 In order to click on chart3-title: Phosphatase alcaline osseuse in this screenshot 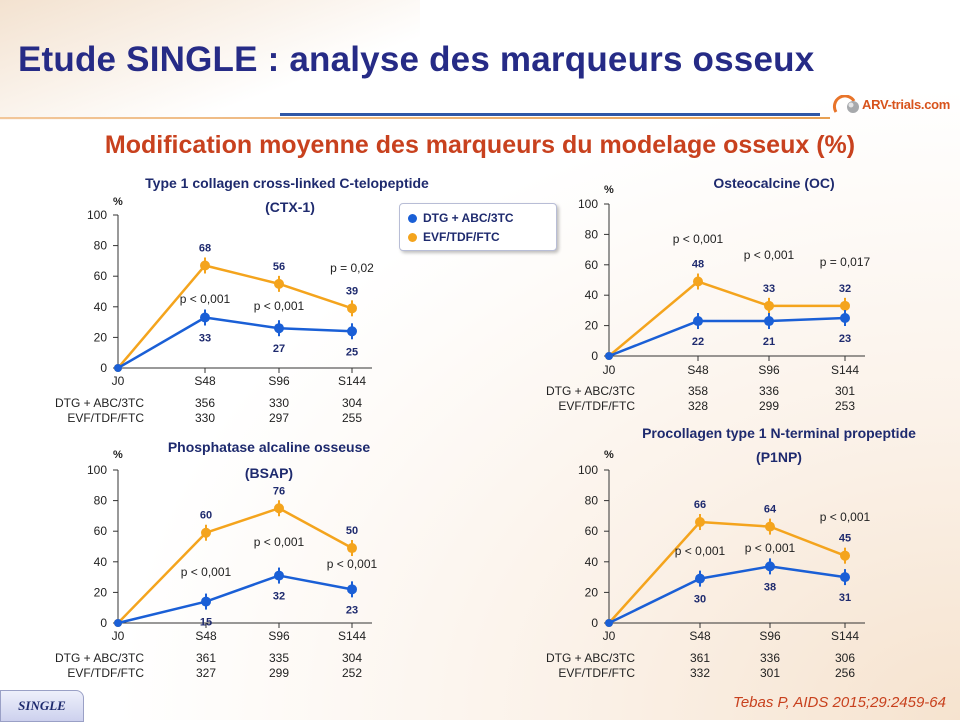, I will do `click(269, 447)`.